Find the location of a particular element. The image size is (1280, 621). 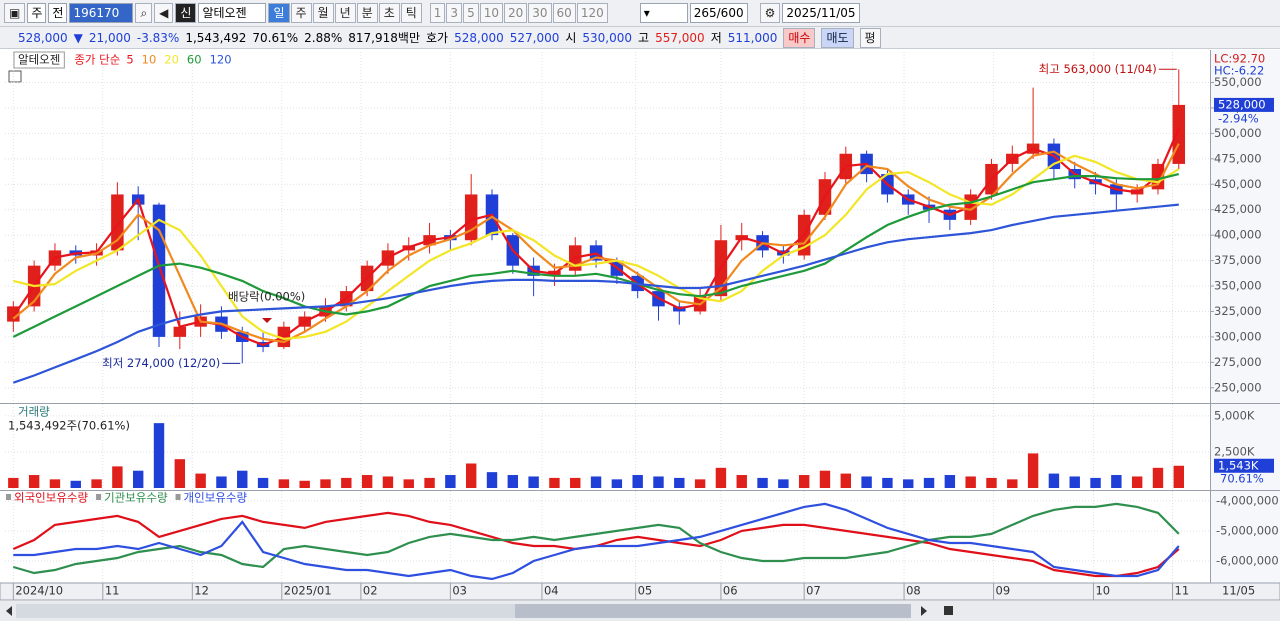

last-volume-ratio: 70.61% is located at coordinates (1242, 478).